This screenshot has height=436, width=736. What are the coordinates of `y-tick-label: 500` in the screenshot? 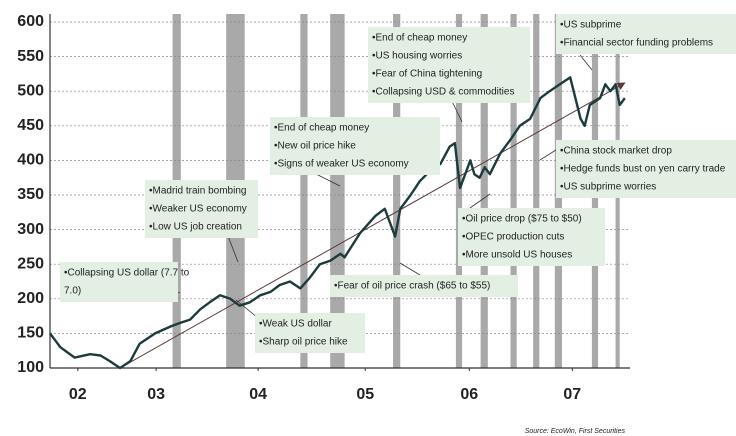 It's located at (30, 90).